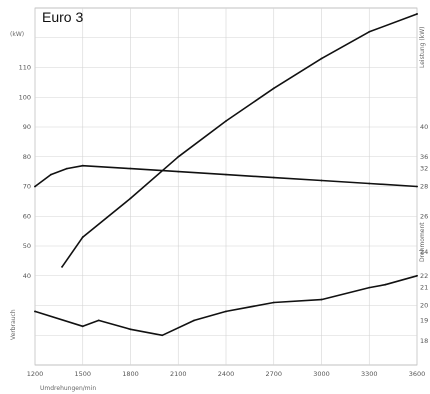 This screenshot has width=430, height=394. I want to click on x-axis-label: Umdrehungen/min, so click(68, 388).